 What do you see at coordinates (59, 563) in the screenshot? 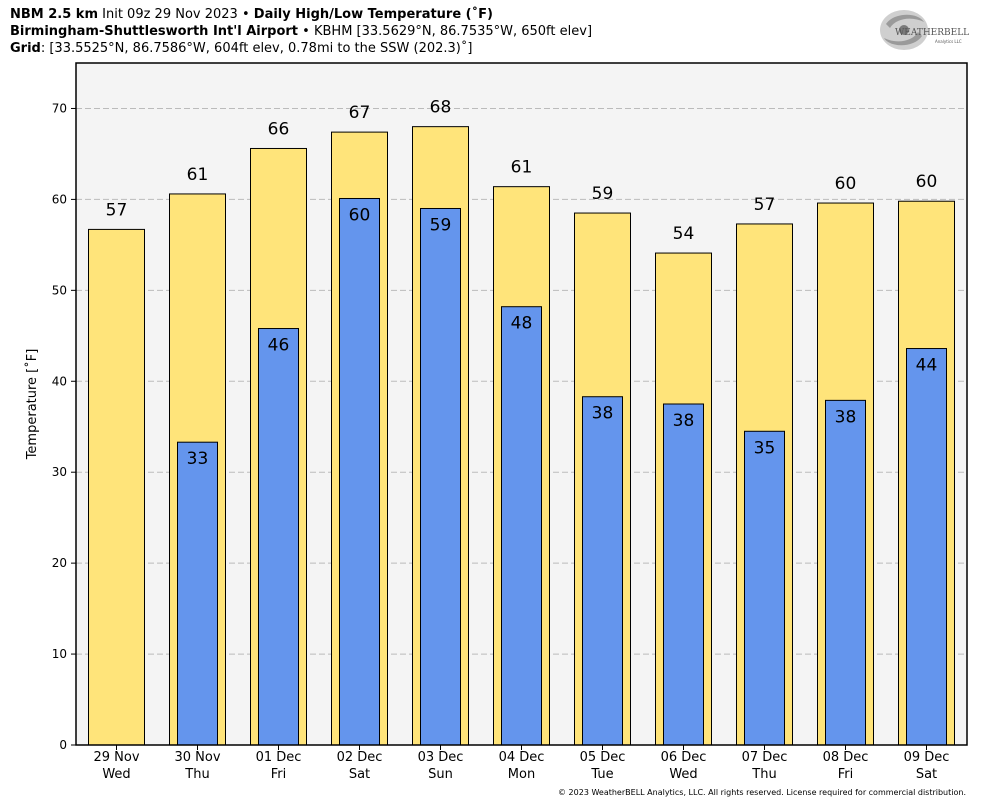
I see `y-tick-label: 20` at bounding box center [59, 563].